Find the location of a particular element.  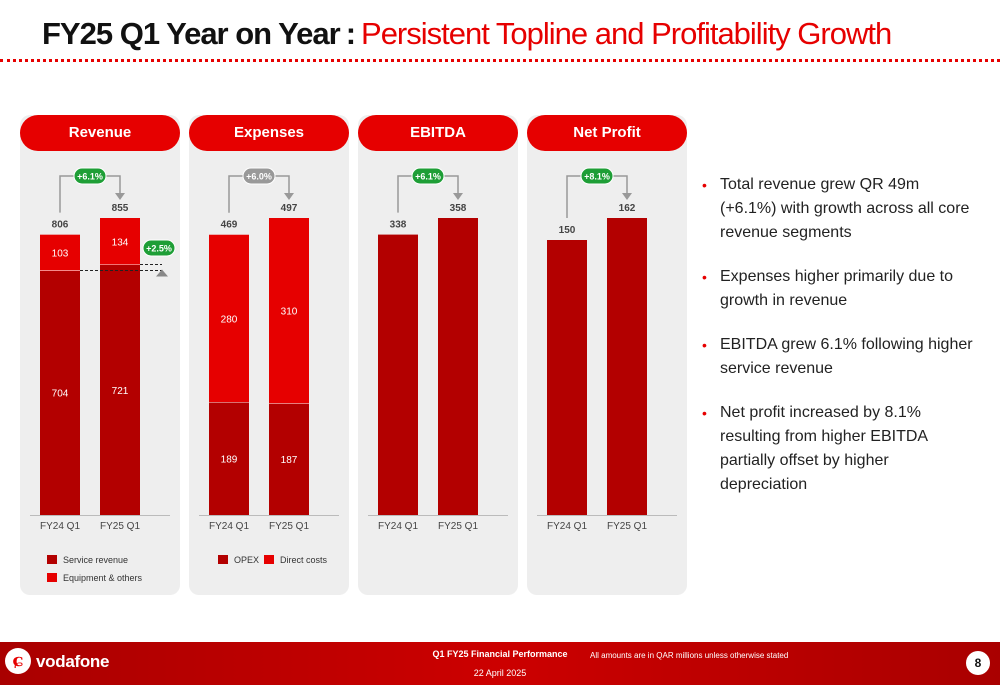

chart-net-profit: 150 FY24 Q1 162 FY25 Q1 +8.1% is located at coordinates (607, 349).